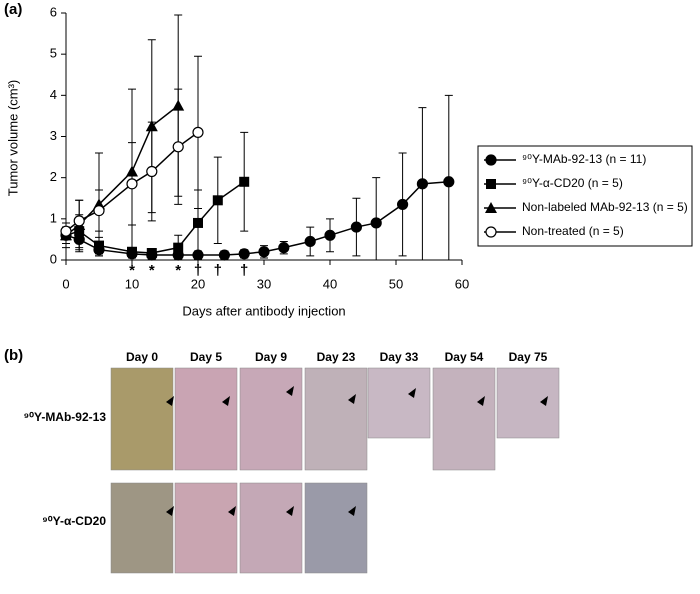 The width and height of the screenshot is (700, 594). What do you see at coordinates (12, 138) in the screenshot?
I see `y-axis-label: Tumor volume (cm³)` at bounding box center [12, 138].